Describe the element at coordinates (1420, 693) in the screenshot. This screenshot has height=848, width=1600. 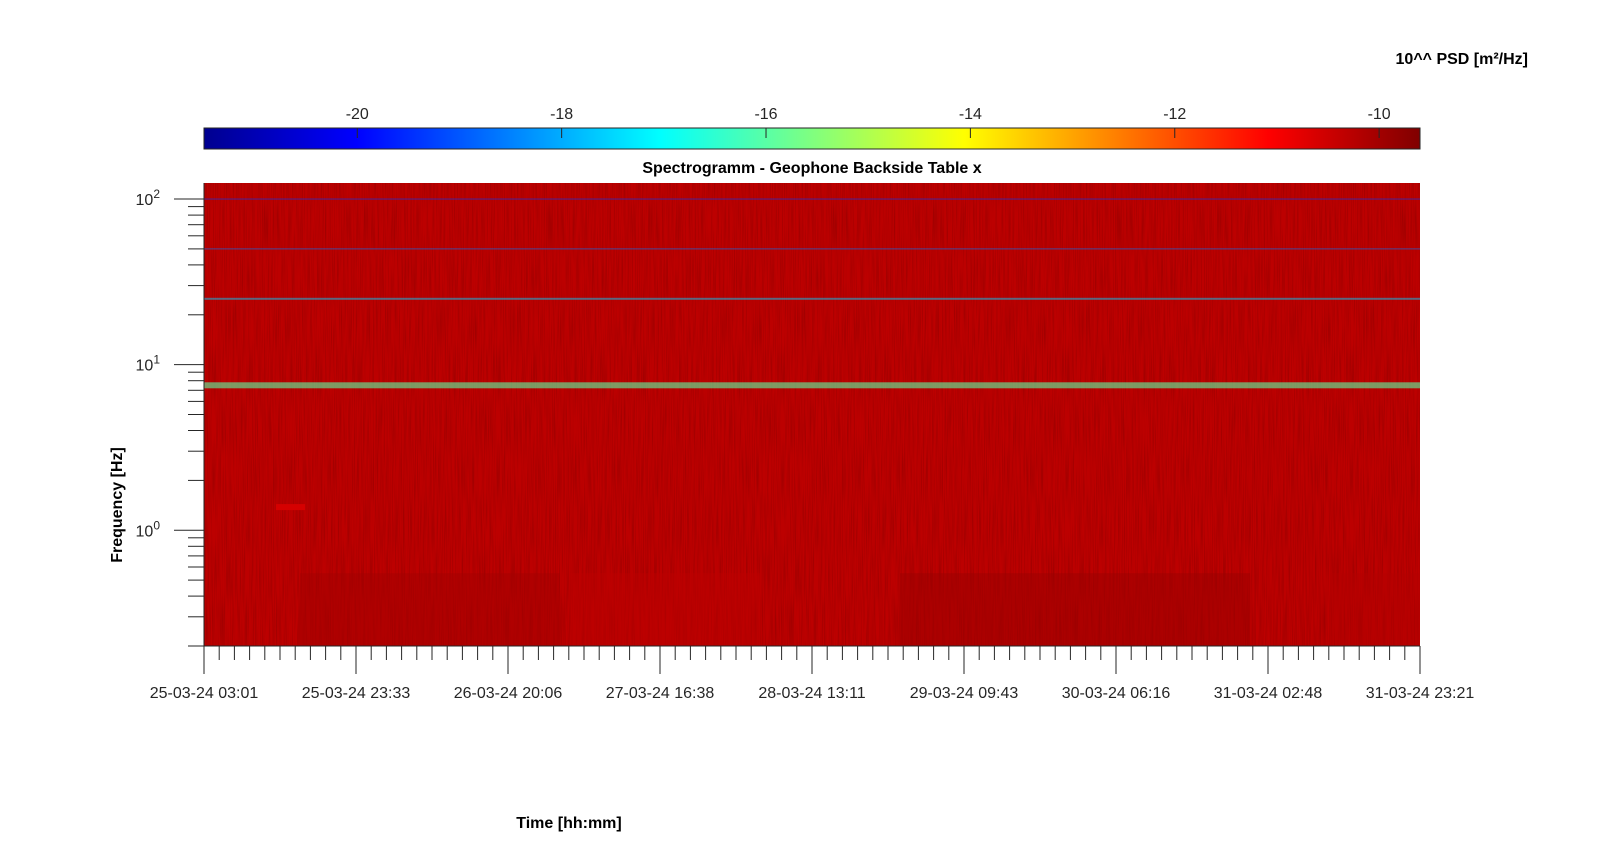
I see `x-tick-label: 31-03-24 23:21` at that location.